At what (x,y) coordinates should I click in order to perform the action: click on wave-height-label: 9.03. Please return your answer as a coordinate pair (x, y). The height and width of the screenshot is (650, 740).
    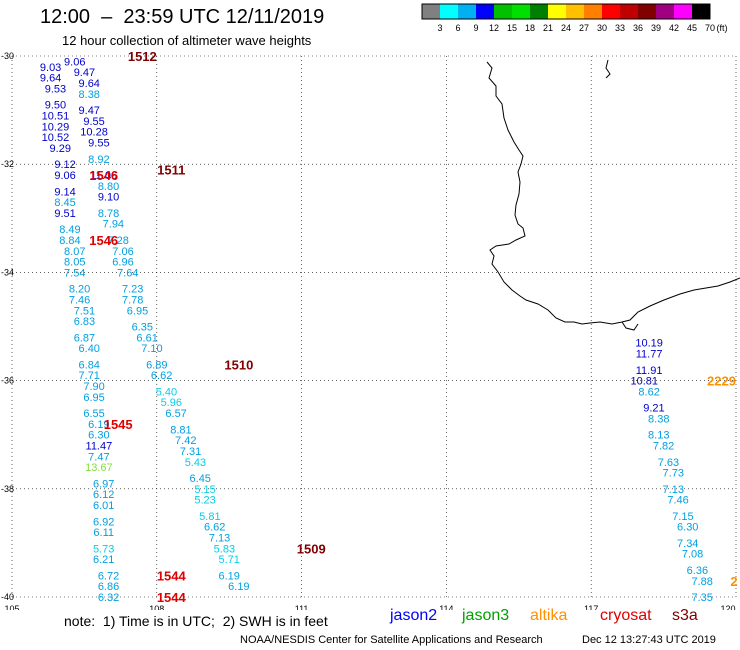
    Looking at the image, I should click on (50, 68).